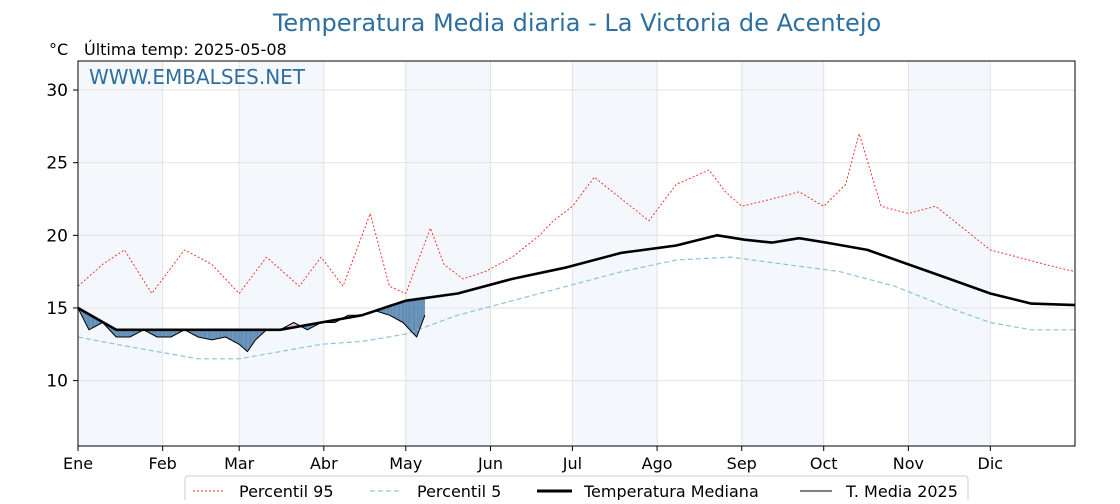 This screenshot has width=1120, height=504. I want to click on x-tick-label: Jun, so click(490, 463).